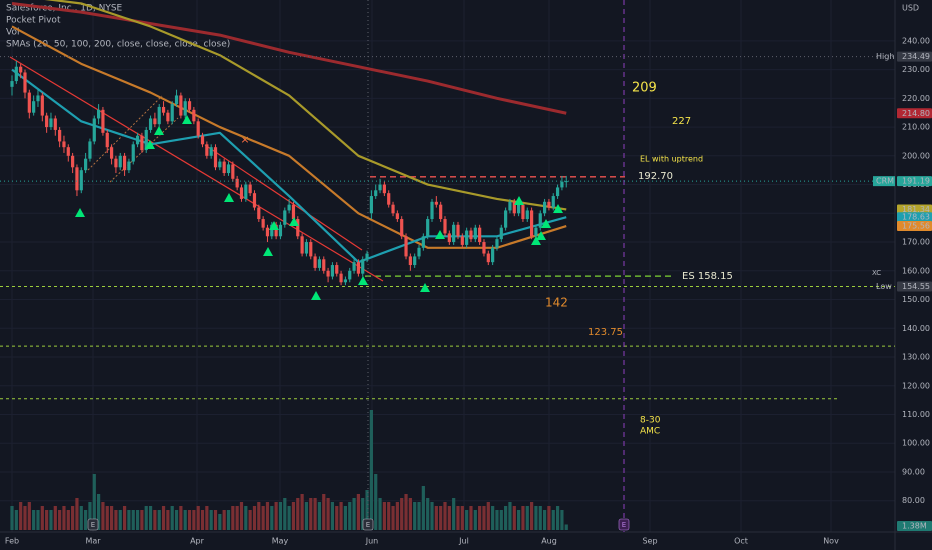 The height and width of the screenshot is (550, 932). What do you see at coordinates (556, 303) in the screenshot?
I see `annotation: 142` at bounding box center [556, 303].